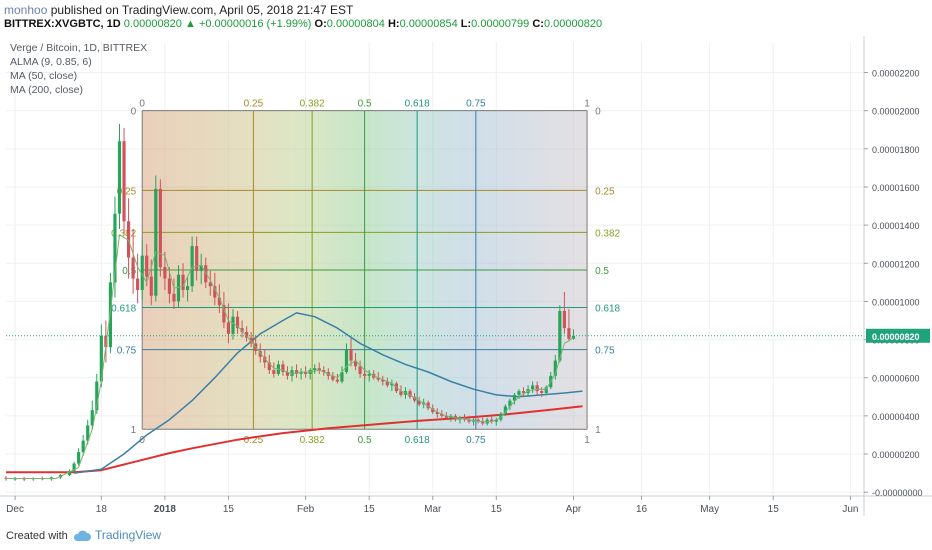 This screenshot has height=550, width=932. Describe the element at coordinates (896, 379) in the screenshot. I see `y-tick-label: 0.00000600` at that location.